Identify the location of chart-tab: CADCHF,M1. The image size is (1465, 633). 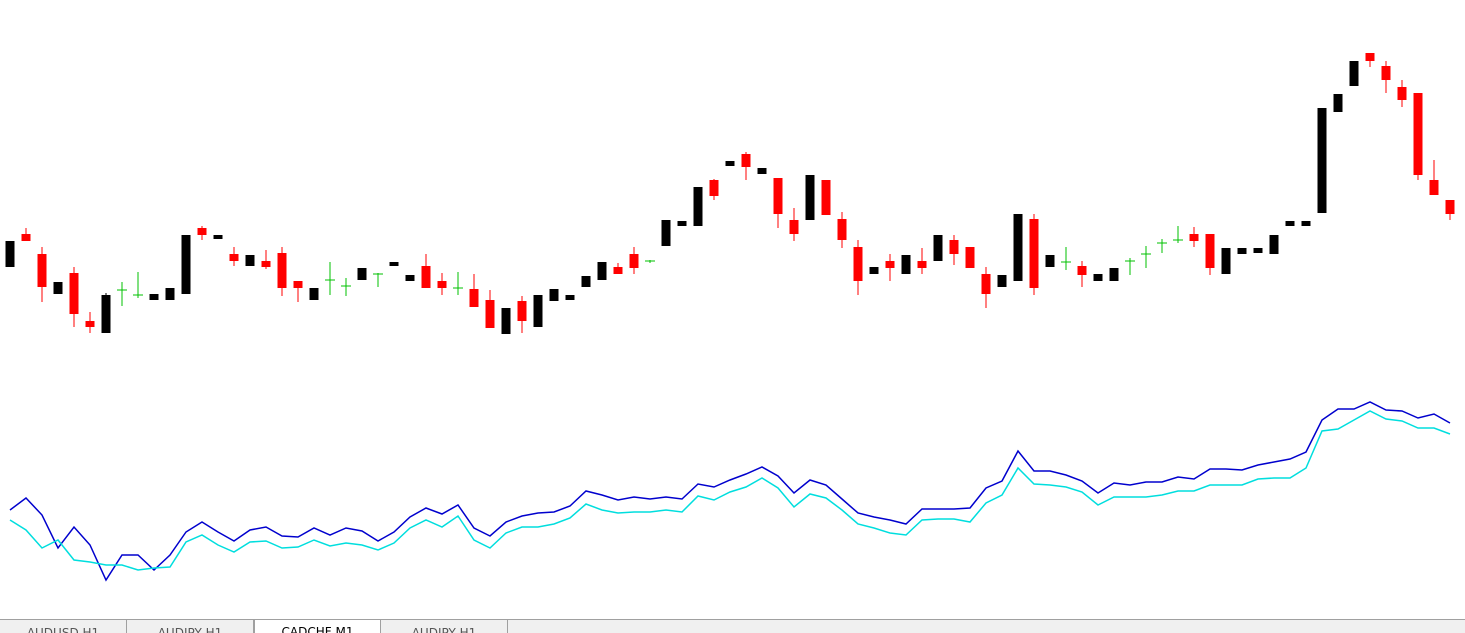
(317, 626).